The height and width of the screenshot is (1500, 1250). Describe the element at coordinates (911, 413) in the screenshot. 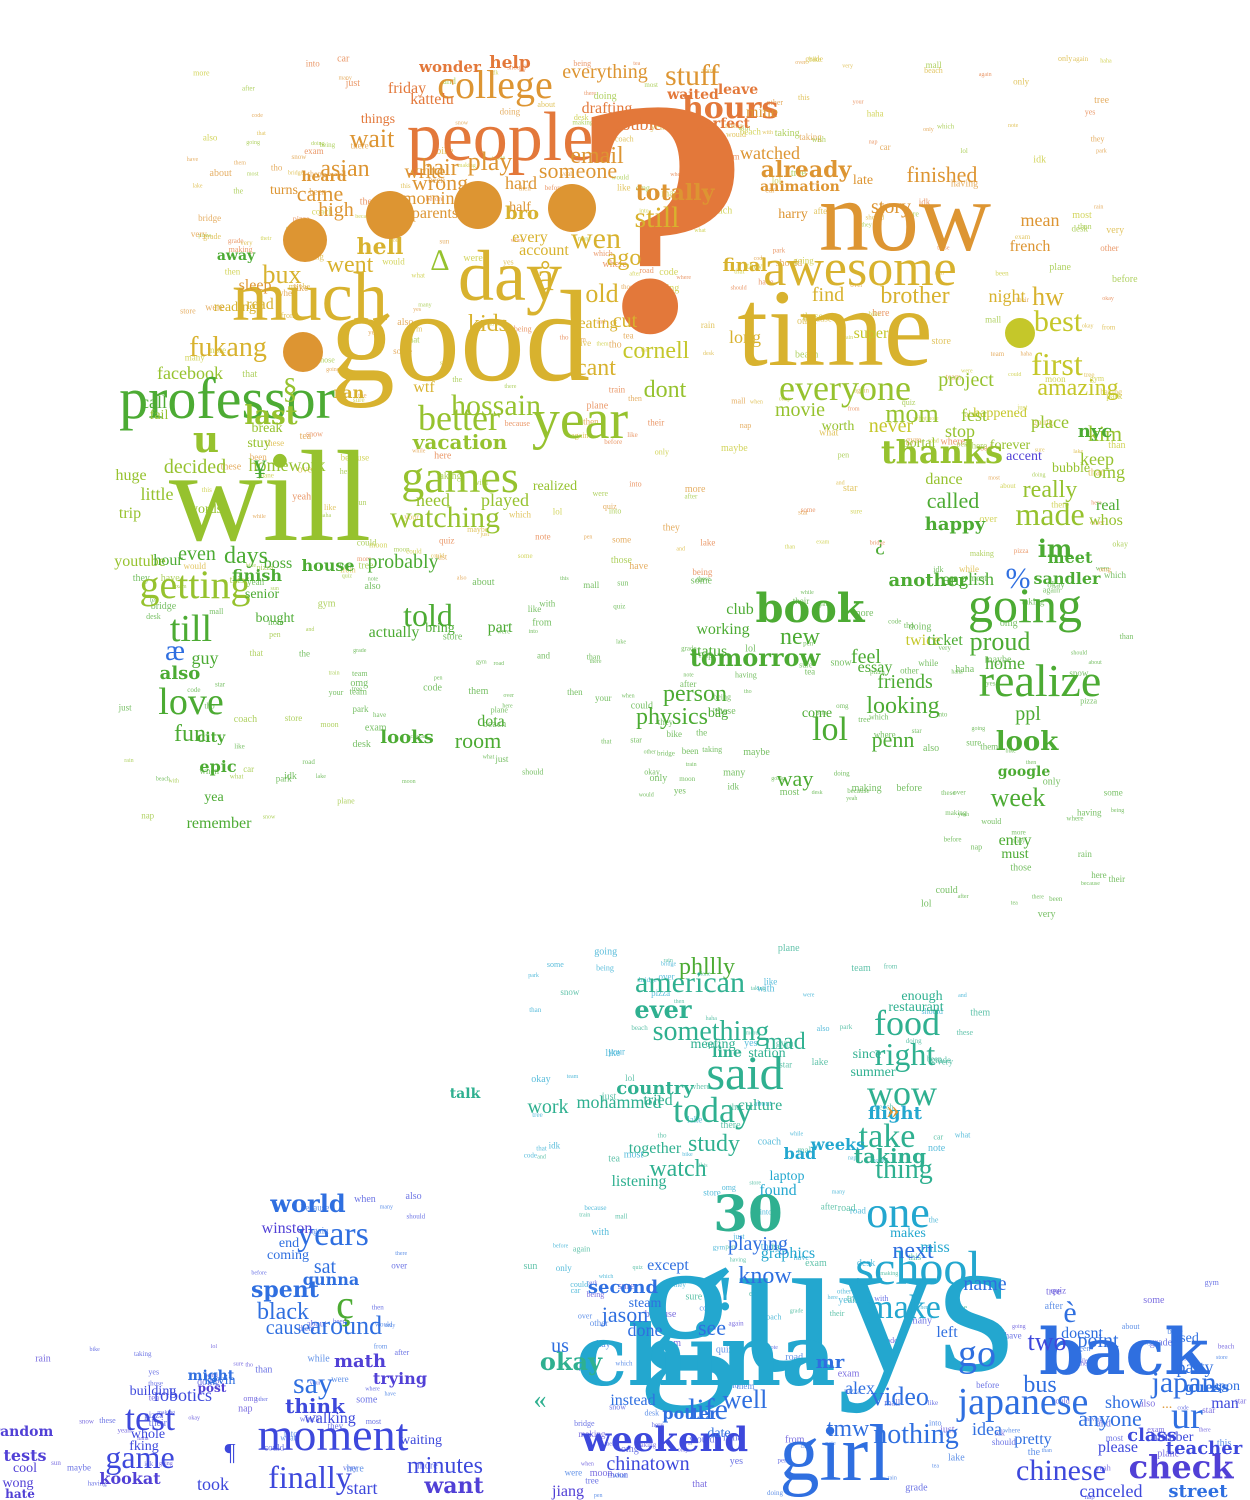

I see `word-mom: mom` at that location.